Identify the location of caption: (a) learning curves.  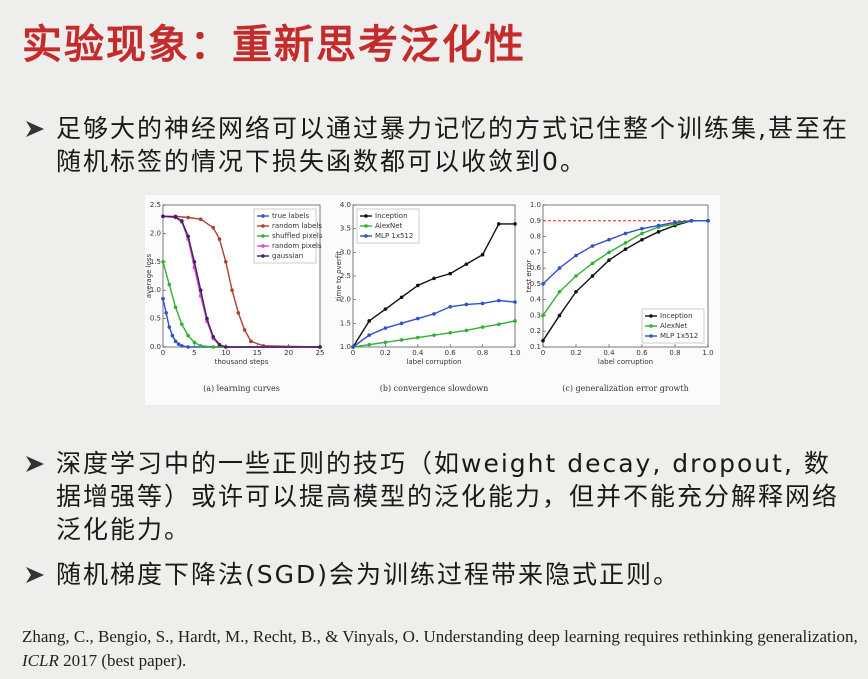
(241, 388).